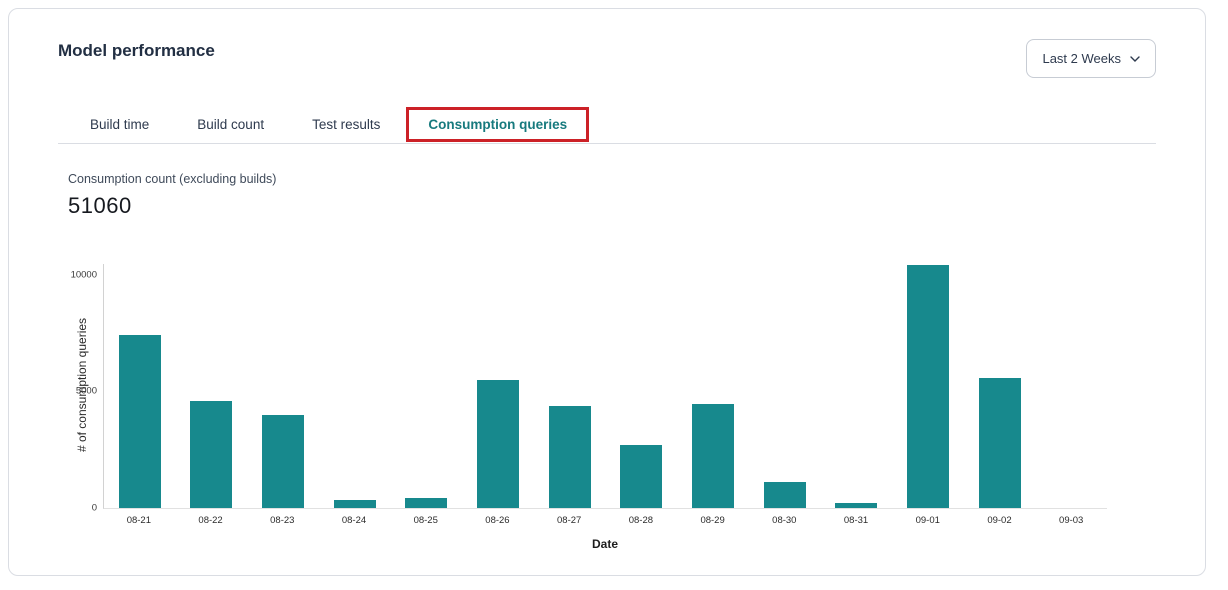 This screenshot has width=1228, height=590. What do you see at coordinates (86, 391) in the screenshot?
I see `y-tick-label: 5000` at bounding box center [86, 391].